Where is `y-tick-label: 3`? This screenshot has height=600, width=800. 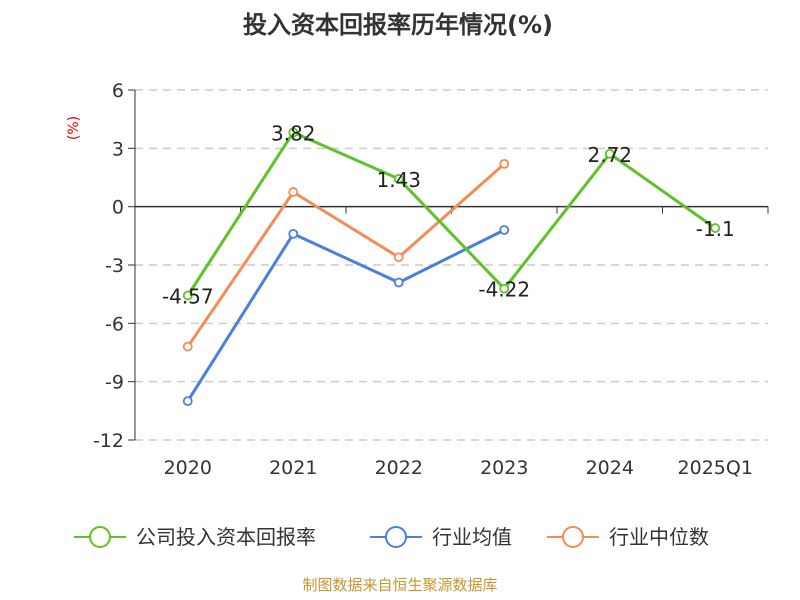
y-tick-label: 3 is located at coordinates (118, 149).